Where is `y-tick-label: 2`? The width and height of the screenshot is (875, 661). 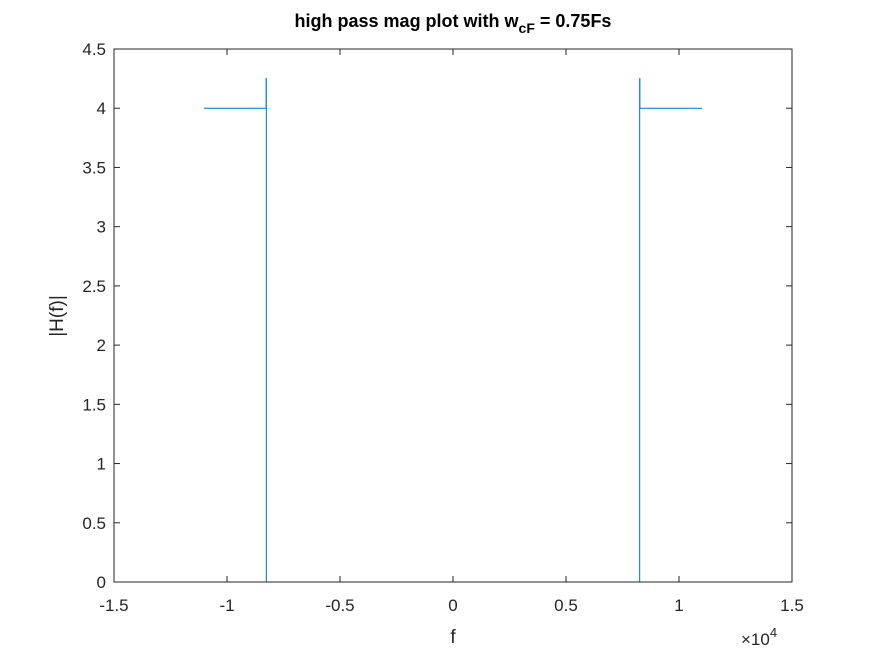 y-tick-label: 2 is located at coordinates (101, 345).